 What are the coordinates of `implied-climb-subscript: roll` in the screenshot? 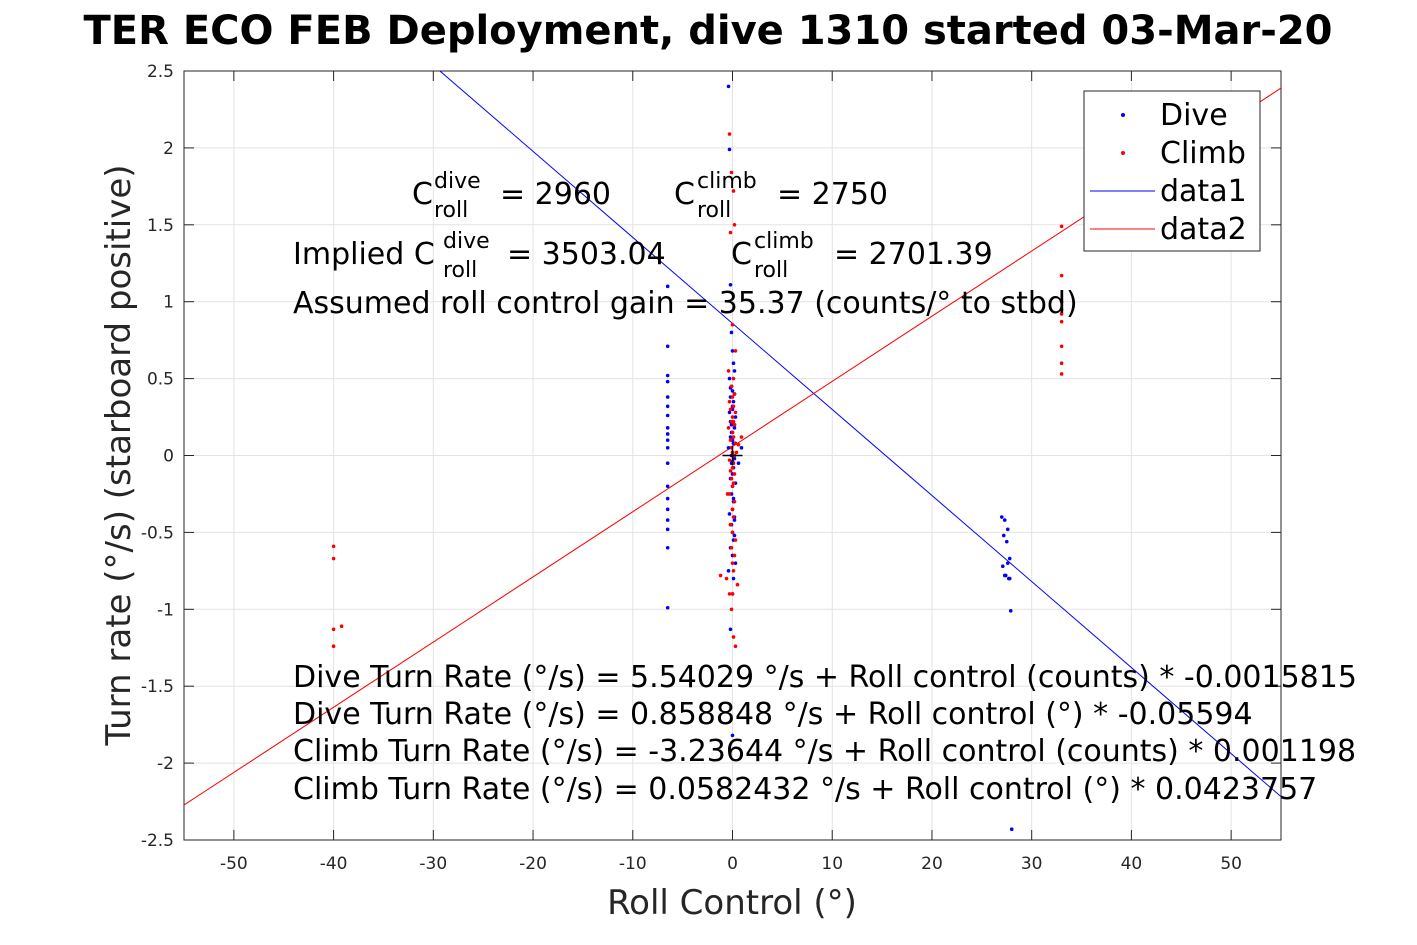 It's located at (771, 270).